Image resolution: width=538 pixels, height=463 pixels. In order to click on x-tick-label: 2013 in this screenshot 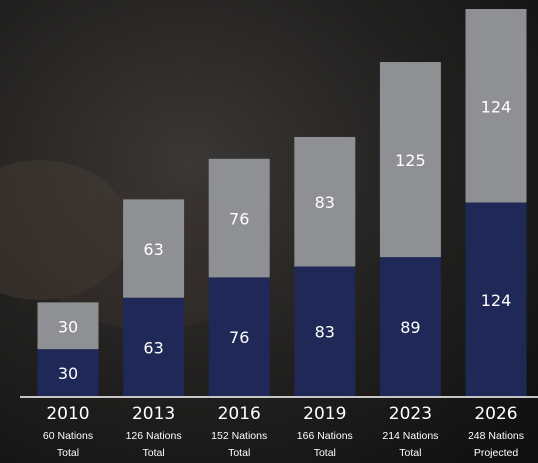, I will do `click(153, 414)`.